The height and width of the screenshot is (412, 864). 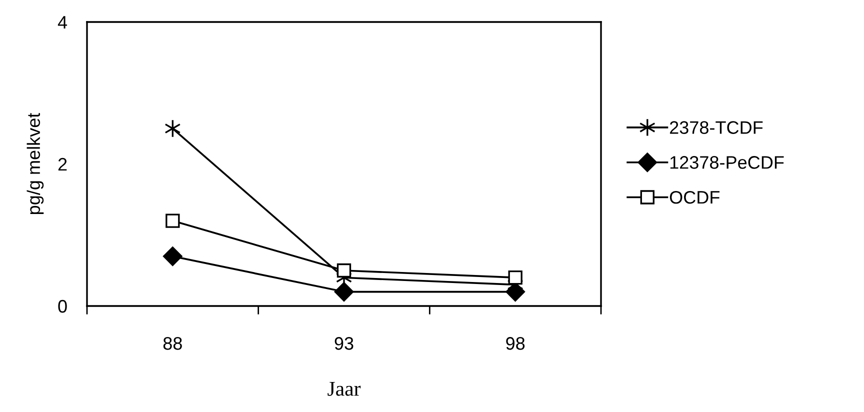 What do you see at coordinates (62, 164) in the screenshot?
I see `y-tick-label: 2` at bounding box center [62, 164].